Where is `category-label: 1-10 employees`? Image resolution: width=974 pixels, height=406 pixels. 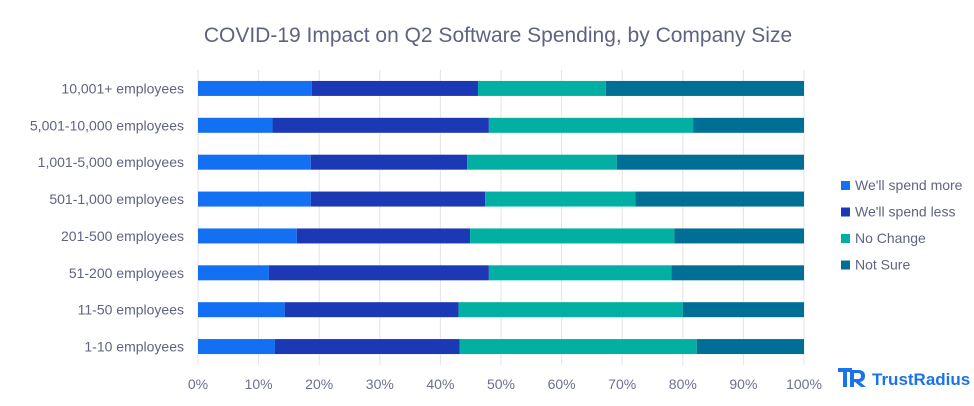
category-label: 1-10 employees is located at coordinates (134, 347).